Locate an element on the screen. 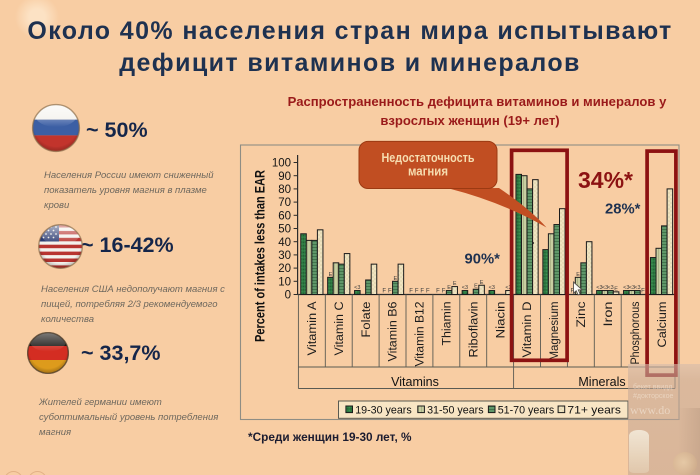  svg-text: Niacin is located at coordinates (500, 319).